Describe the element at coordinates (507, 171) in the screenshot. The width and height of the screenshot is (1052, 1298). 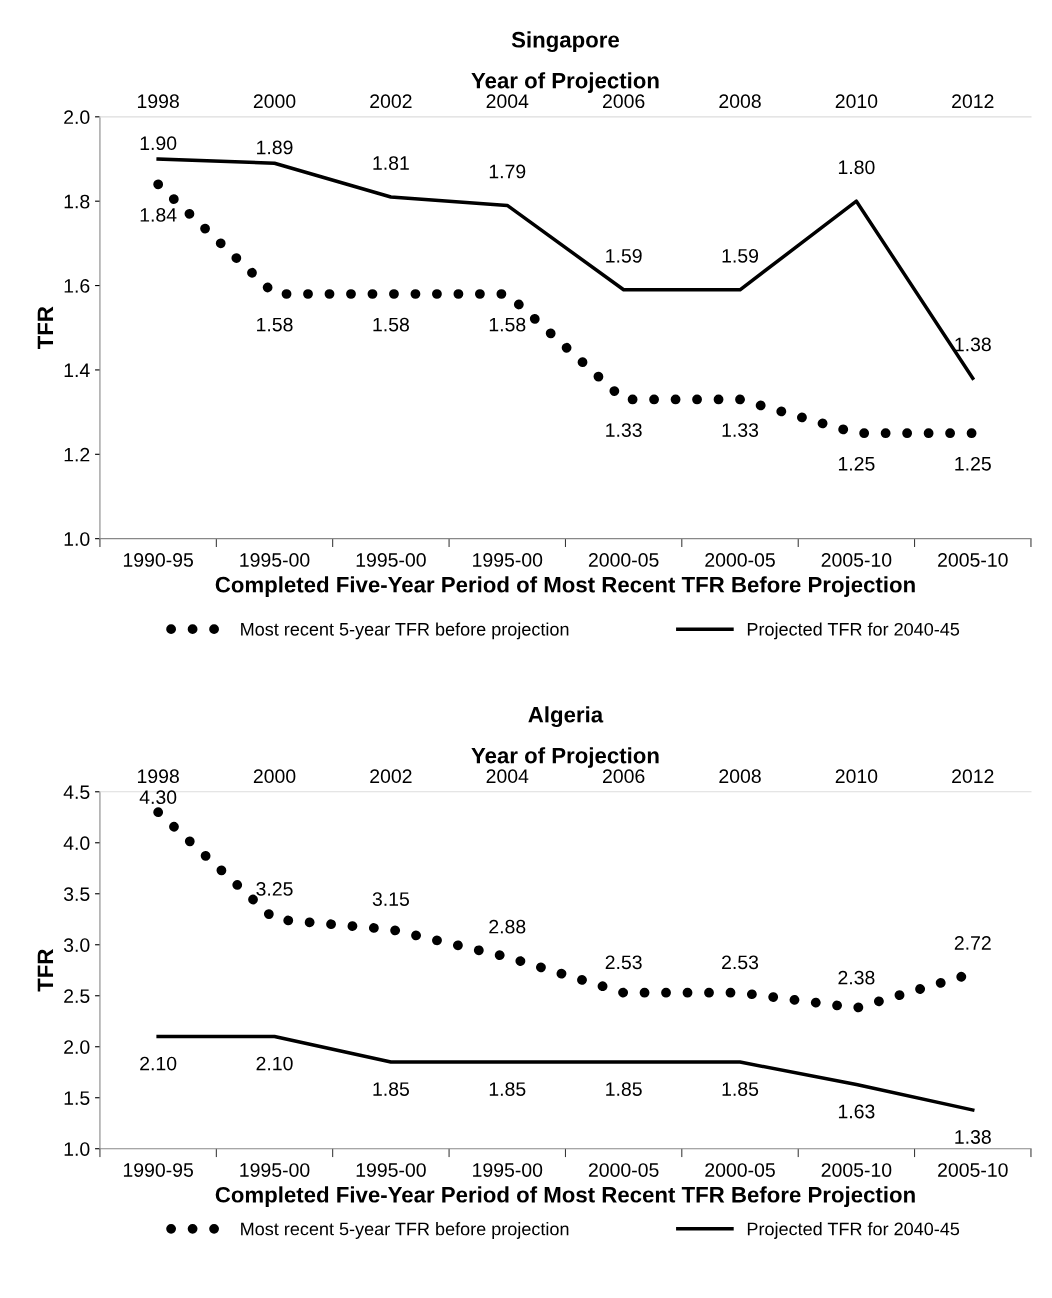
I see `data-label: 1.79` at that location.